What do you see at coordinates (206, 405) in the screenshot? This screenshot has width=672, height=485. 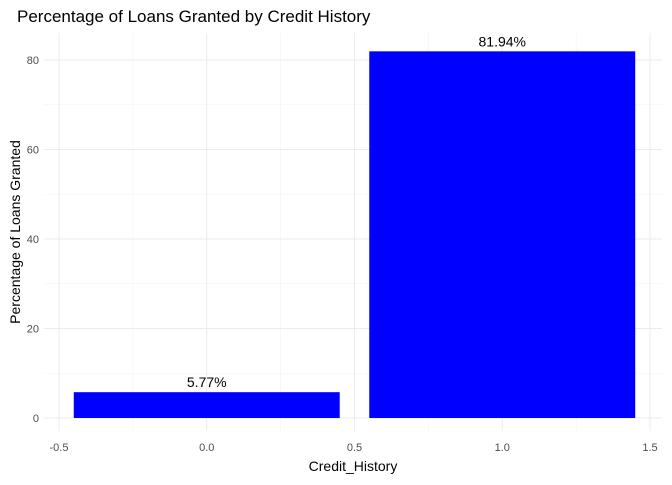 I see `bar` at bounding box center [206, 405].